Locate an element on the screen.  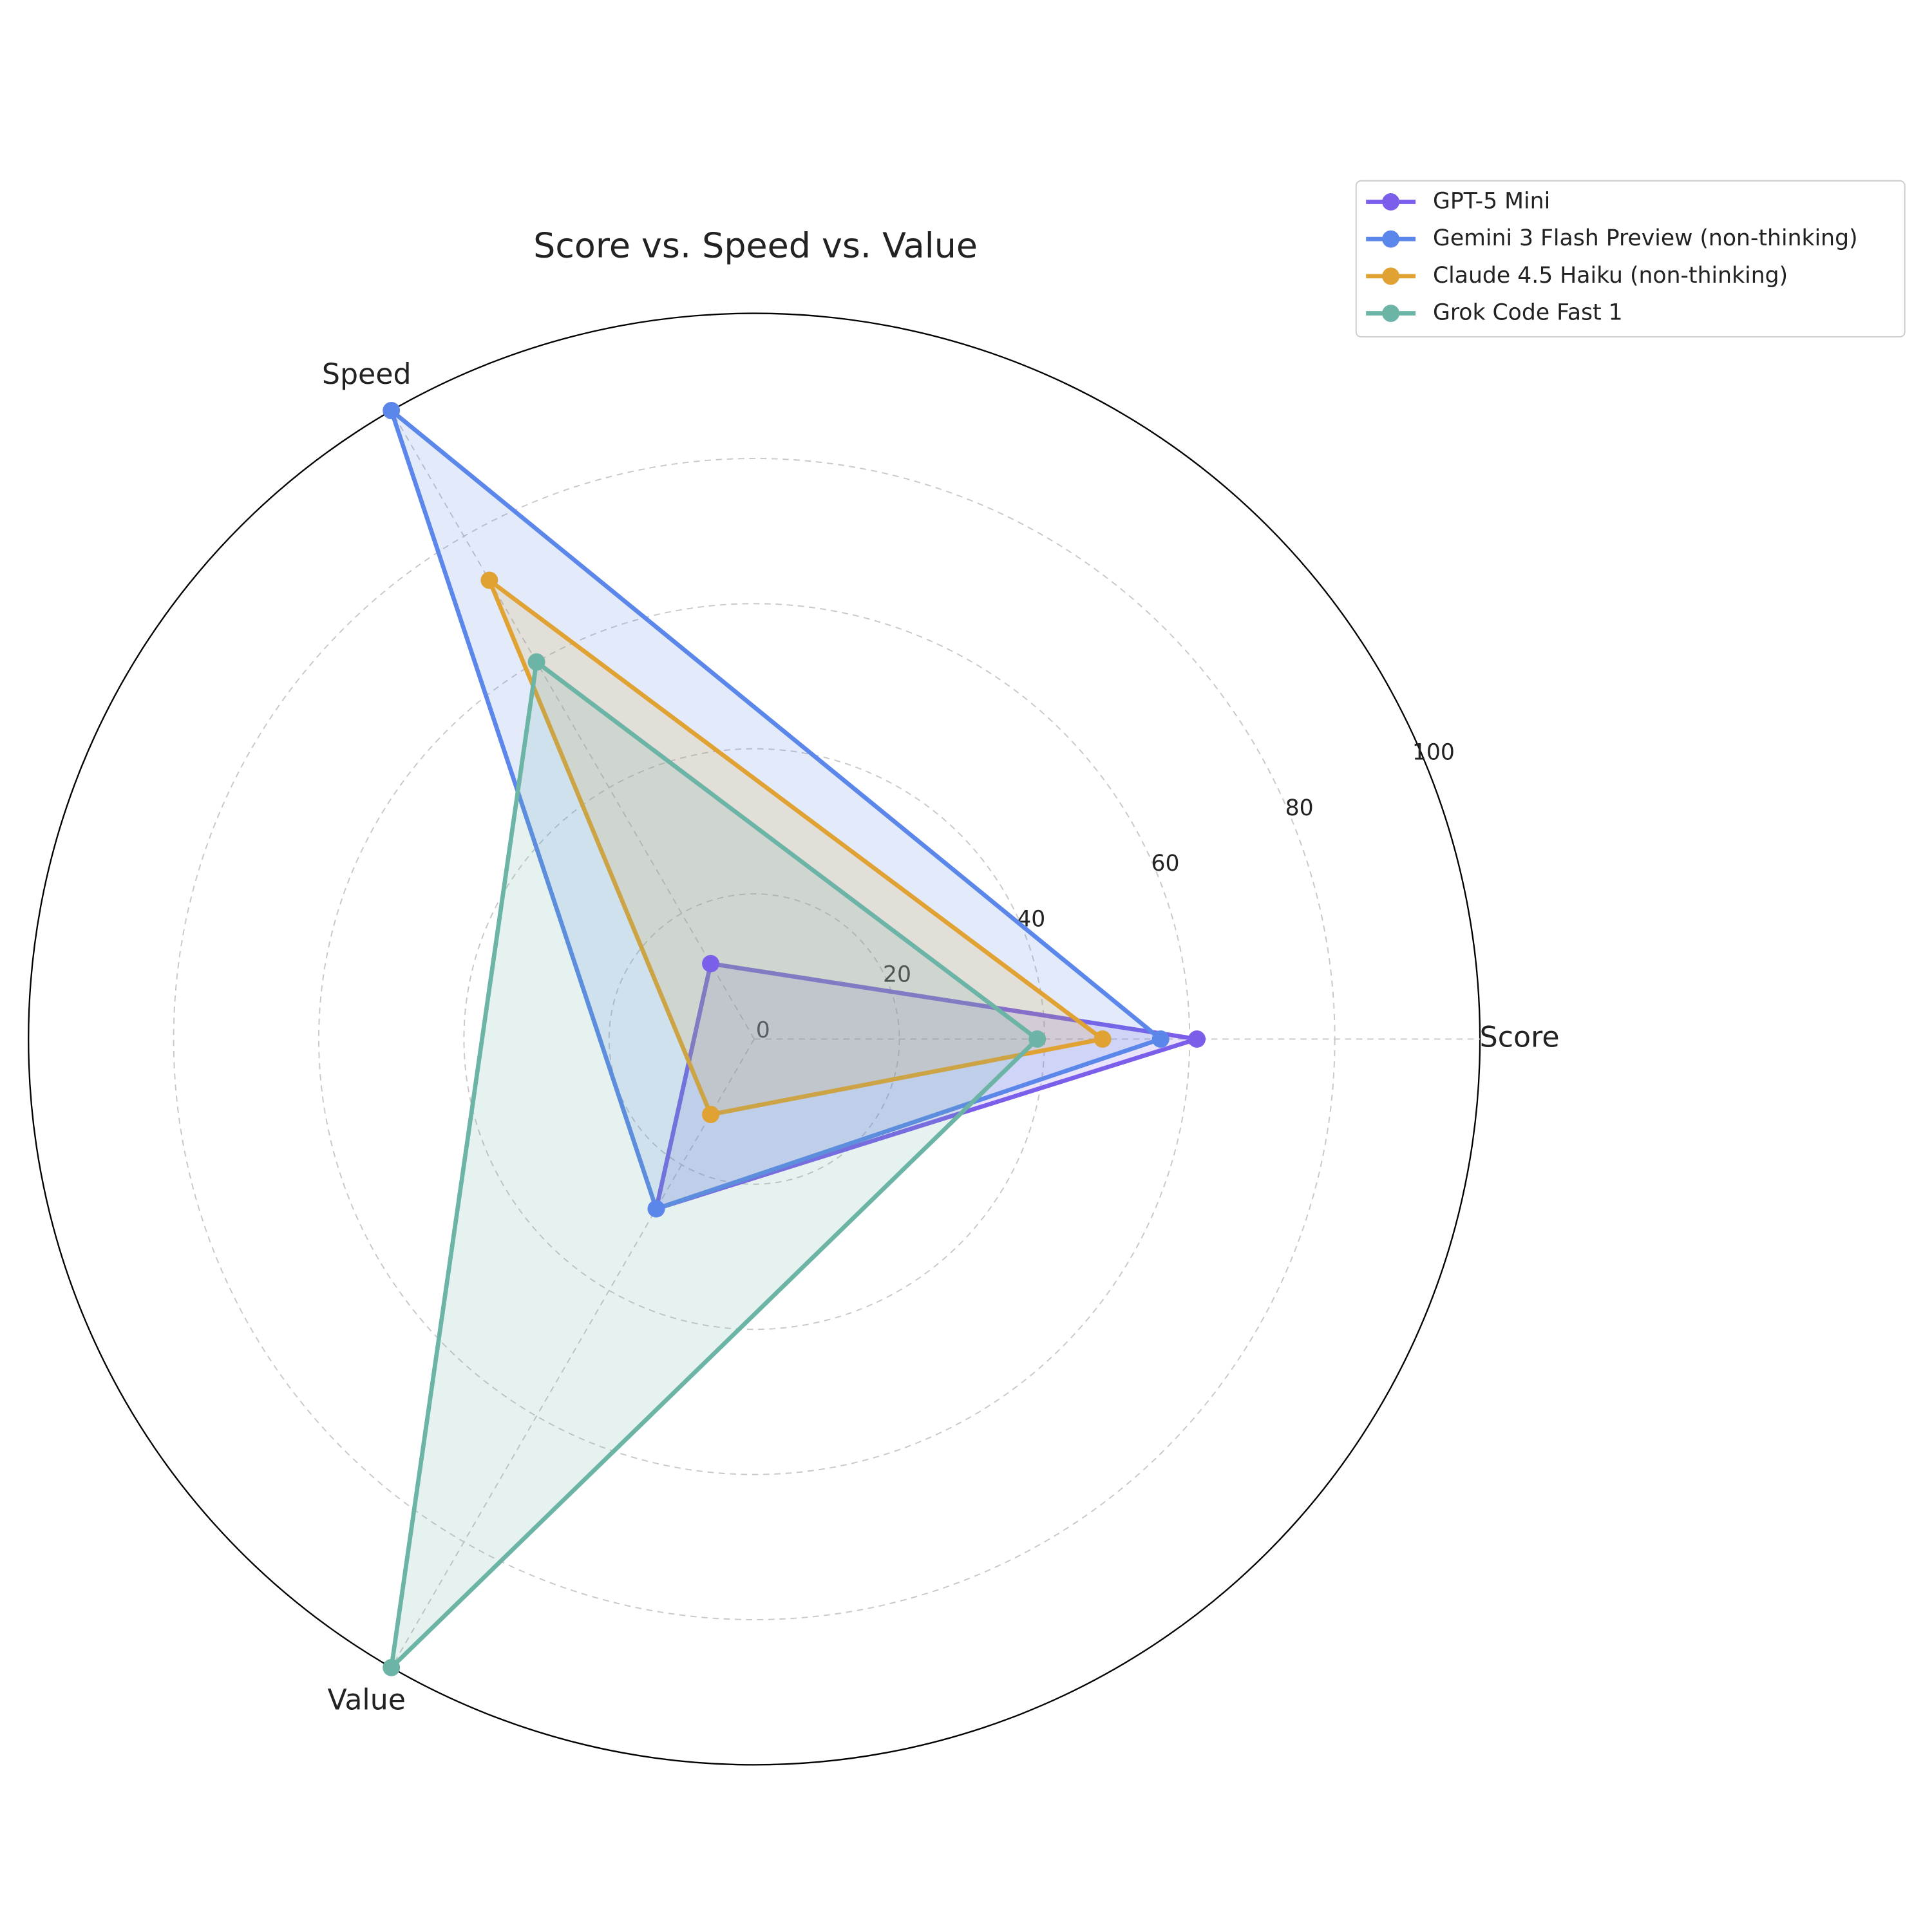
category-label: Score is located at coordinates (1520, 1037).